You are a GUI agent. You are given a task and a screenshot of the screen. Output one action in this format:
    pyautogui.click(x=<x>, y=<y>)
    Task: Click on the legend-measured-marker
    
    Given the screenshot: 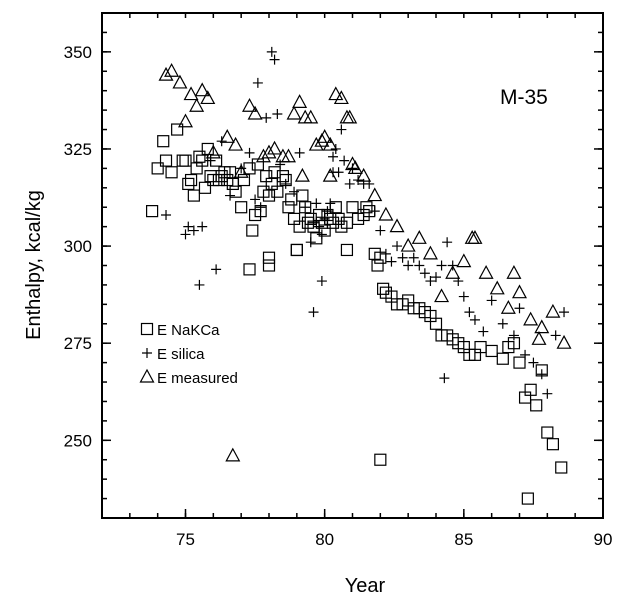 What is the action you would take?
    pyautogui.click(x=147, y=375)
    